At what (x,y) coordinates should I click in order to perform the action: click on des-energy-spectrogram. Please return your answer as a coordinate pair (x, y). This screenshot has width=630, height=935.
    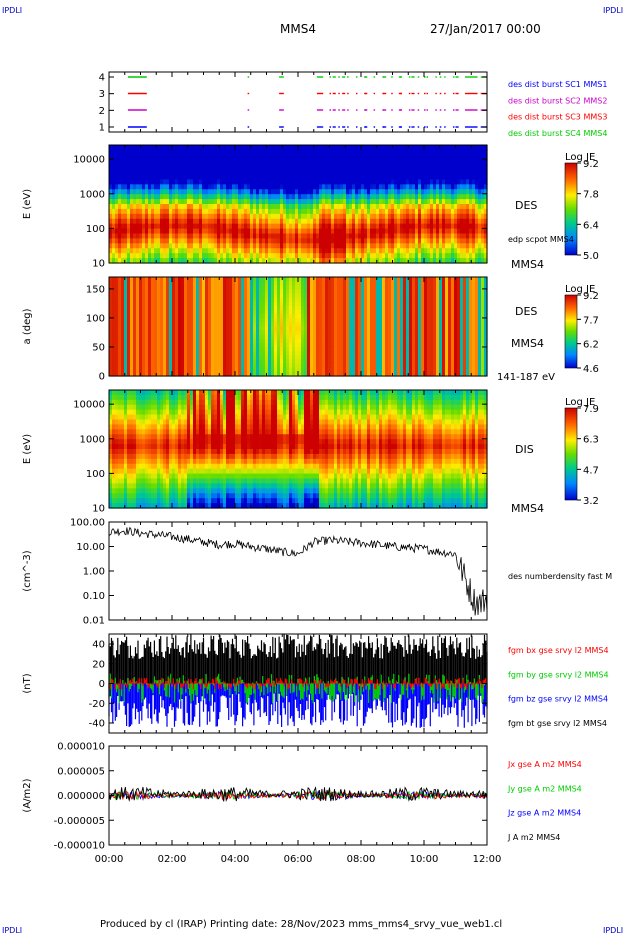
    Looking at the image, I should click on (298, 204).